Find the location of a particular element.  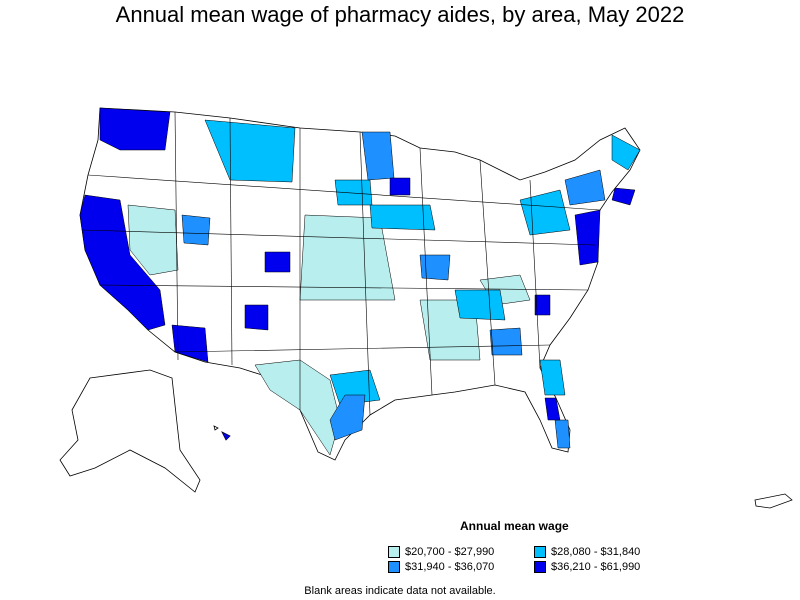

legend-item: $28,080 - $31,840 is located at coordinates (587, 552).